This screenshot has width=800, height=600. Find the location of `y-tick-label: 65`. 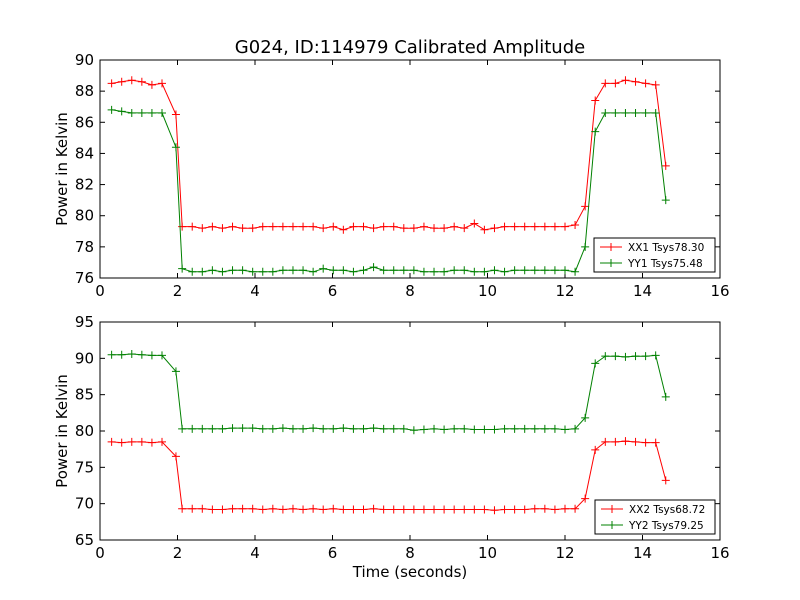

y-tick-label: 65 is located at coordinates (84, 540).